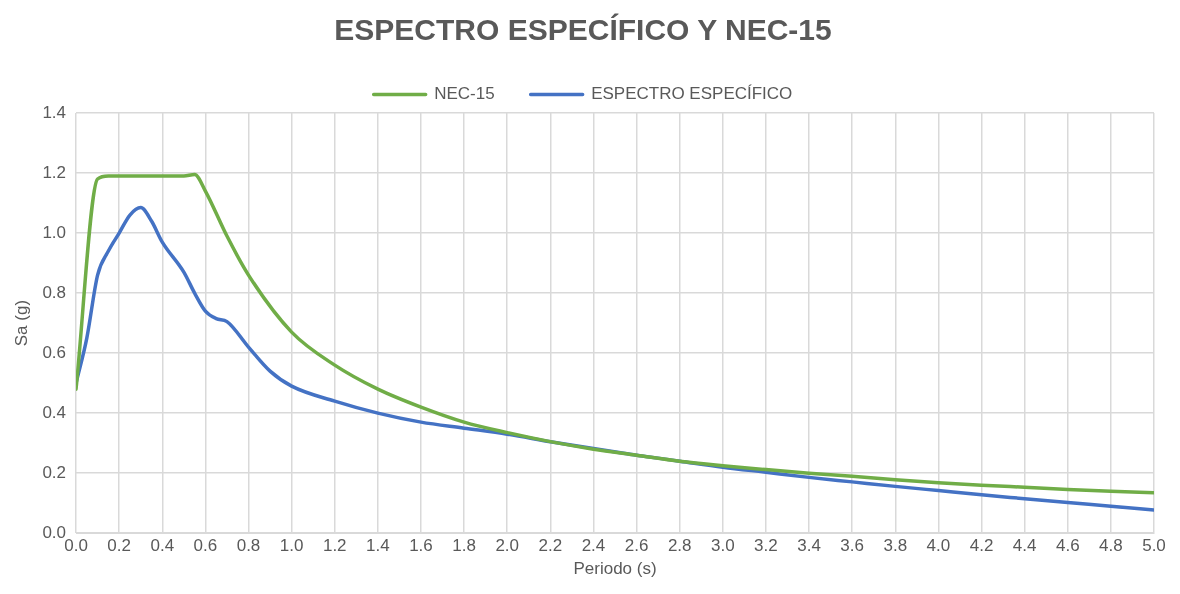 The image size is (1180, 594). What do you see at coordinates (1111, 546) in the screenshot?
I see `x-tick-label: 4.8` at bounding box center [1111, 546].